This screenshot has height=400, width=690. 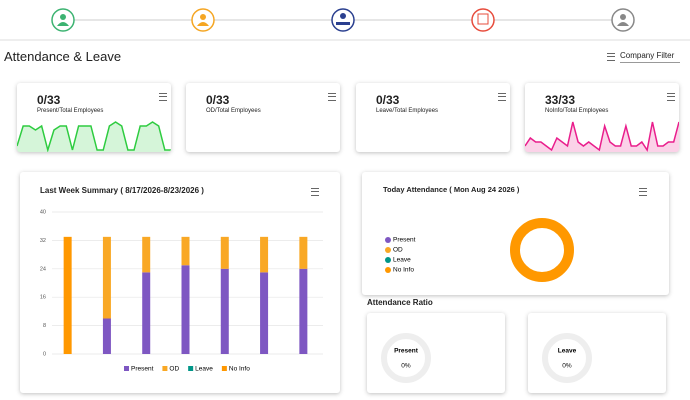 What do you see at coordinates (233, 111) in the screenshot?
I see `card-label: OD/Total Employees` at bounding box center [233, 111].